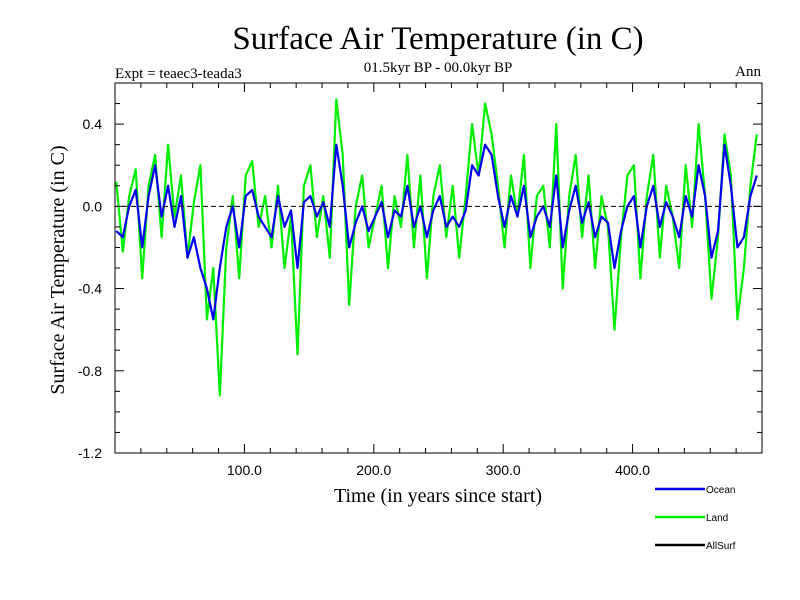 Image resolution: width=800 pixels, height=600 pixels. Describe the element at coordinates (695, 518) in the screenshot. I see `legend: Ocean Land AllSurf` at that location.